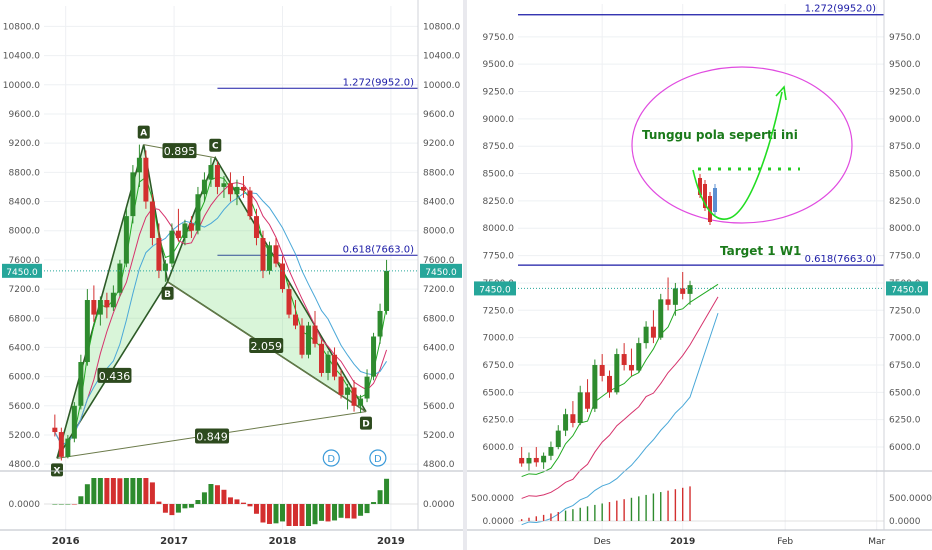 The image size is (932, 550). What do you see at coordinates (905, 421) in the screenshot?
I see `y-tick-label-right: 6250.0` at bounding box center [905, 421].